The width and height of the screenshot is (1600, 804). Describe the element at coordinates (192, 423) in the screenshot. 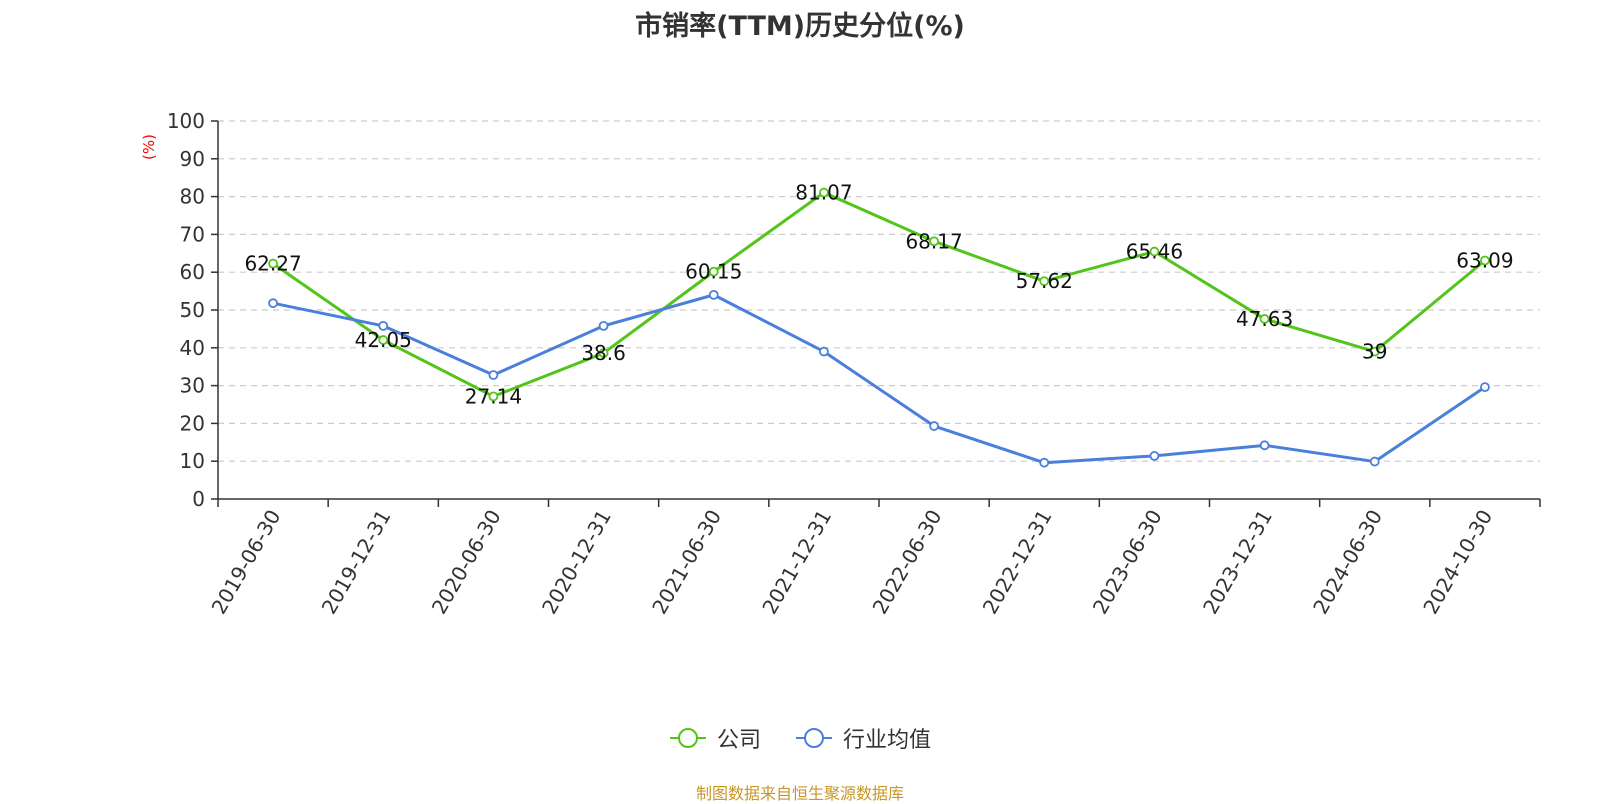

I see `y-tick-label: 20` at that location.